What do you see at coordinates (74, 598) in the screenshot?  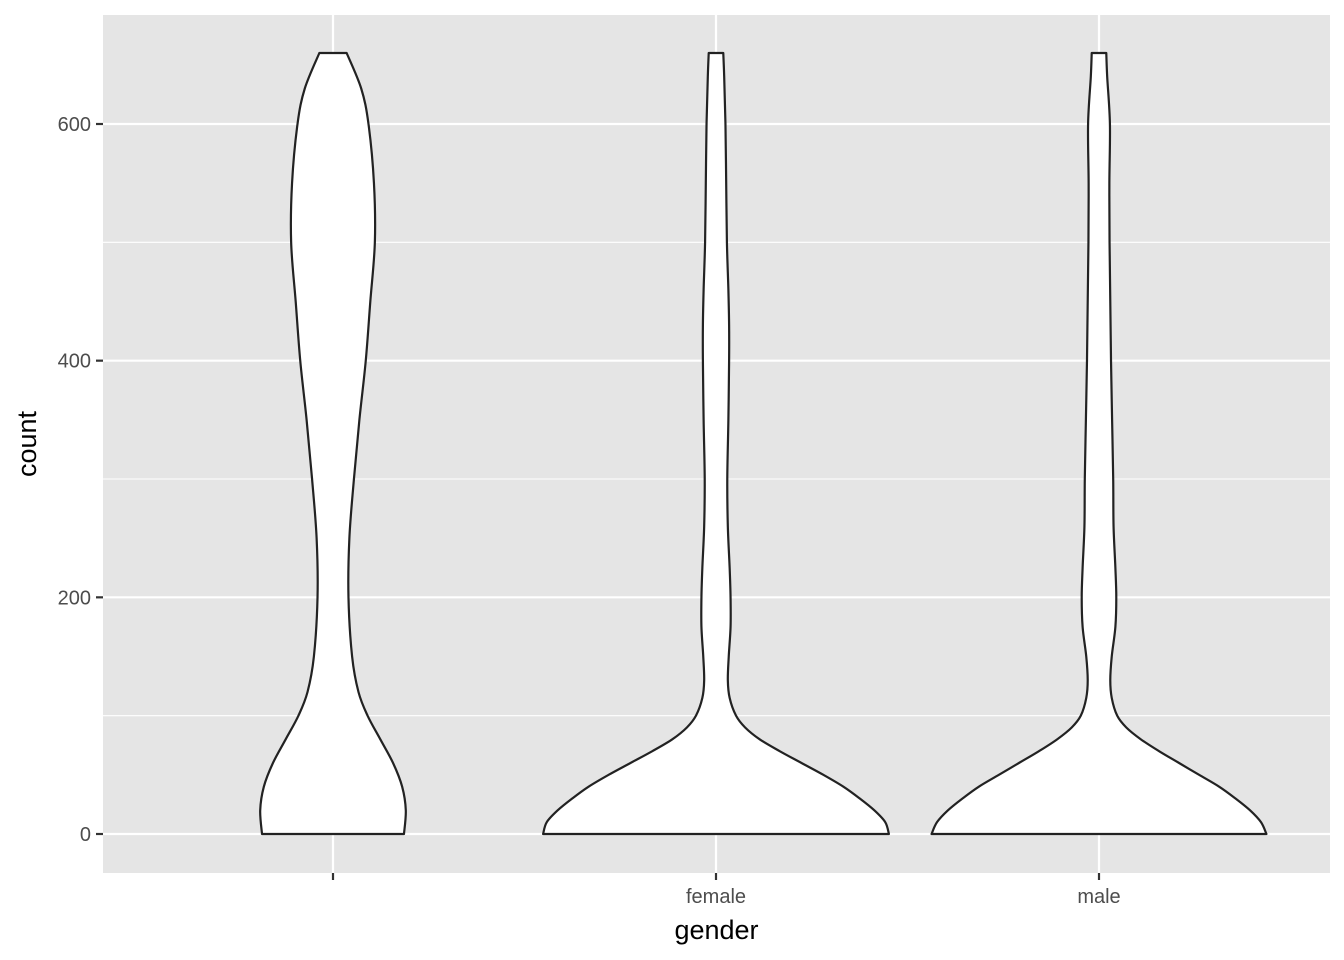 I see `y-tick-label: 200` at bounding box center [74, 598].